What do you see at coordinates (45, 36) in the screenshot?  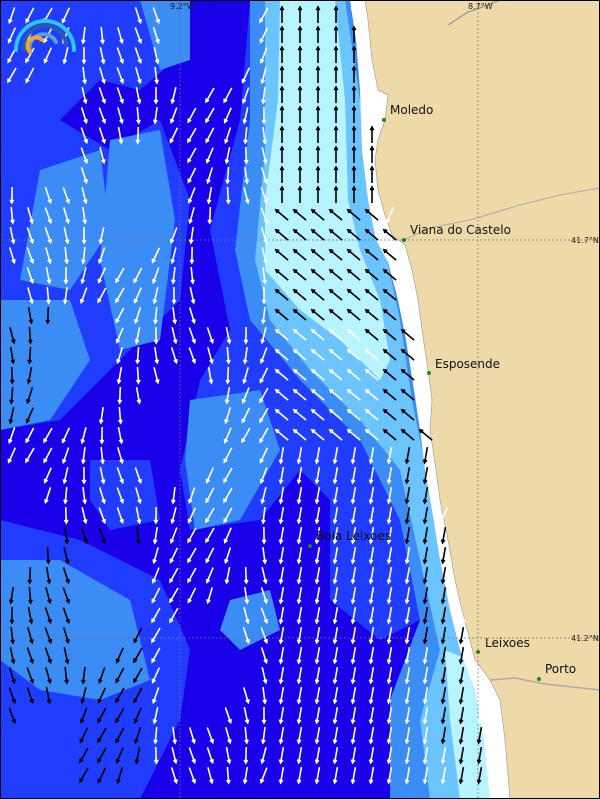 I see `rainbow-arc-logo-icon` at bounding box center [45, 36].